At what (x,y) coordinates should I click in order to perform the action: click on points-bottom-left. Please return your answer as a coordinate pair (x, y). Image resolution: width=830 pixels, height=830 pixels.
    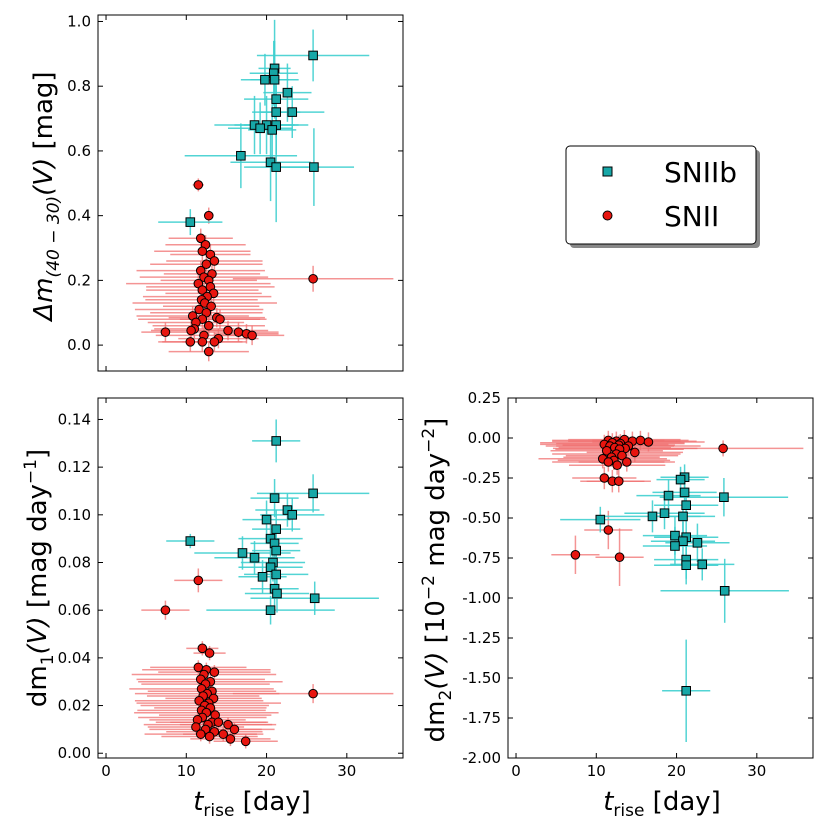
    Looking at the image, I should click on (240, 591).